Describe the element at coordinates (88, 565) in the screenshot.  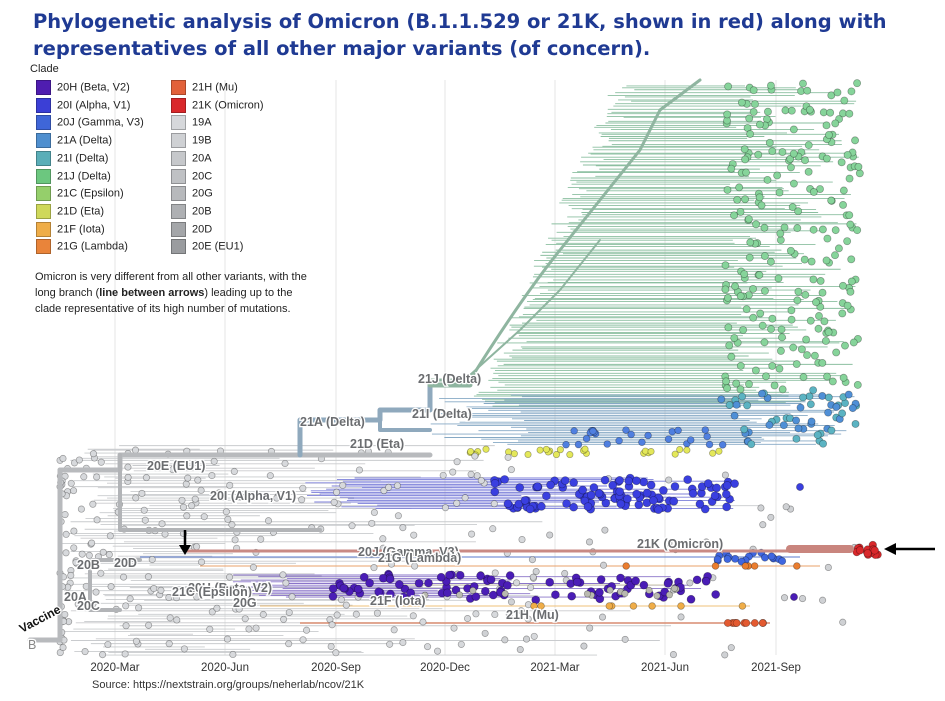
I see `clade-label: 20B` at that location.